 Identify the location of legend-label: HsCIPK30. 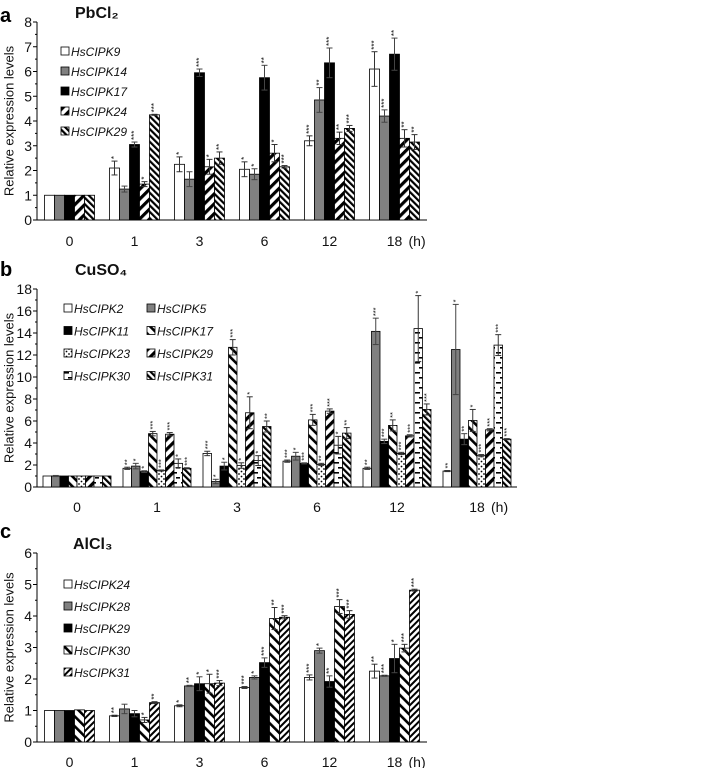
(102, 651).